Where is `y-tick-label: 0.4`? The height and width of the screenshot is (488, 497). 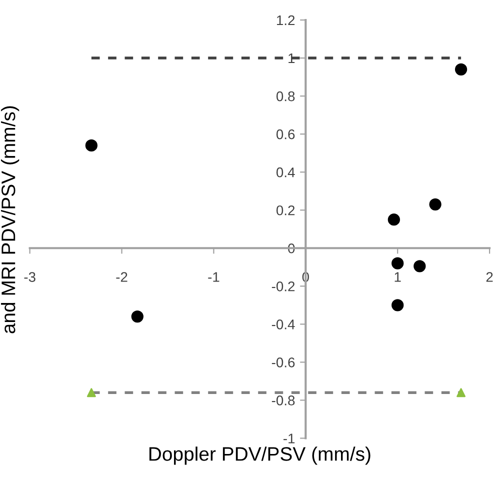 y-tick-label: 0.4 is located at coordinates (285, 172).